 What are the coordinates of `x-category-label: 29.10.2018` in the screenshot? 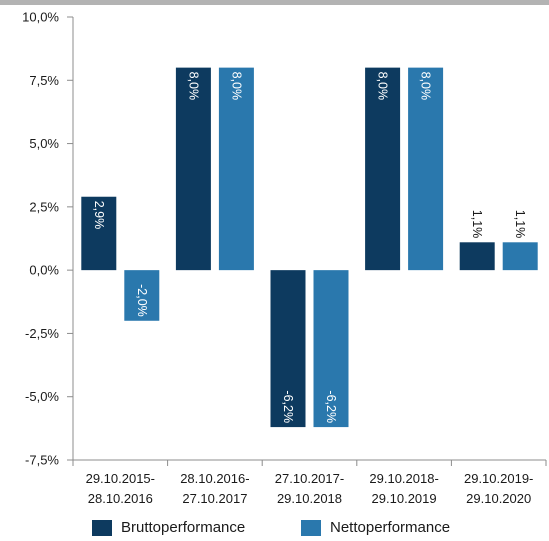 It's located at (309, 498).